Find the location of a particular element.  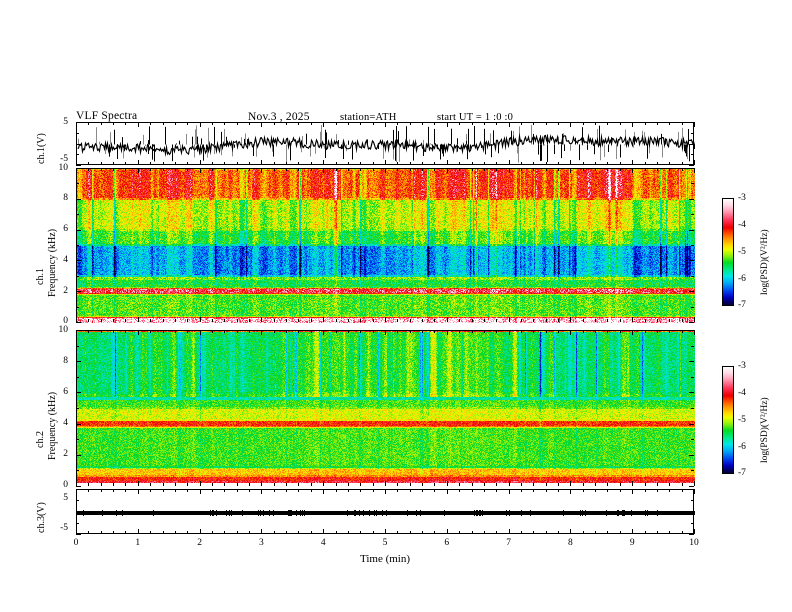

ch3-ytick-5: 5 is located at coordinates (65, 498).